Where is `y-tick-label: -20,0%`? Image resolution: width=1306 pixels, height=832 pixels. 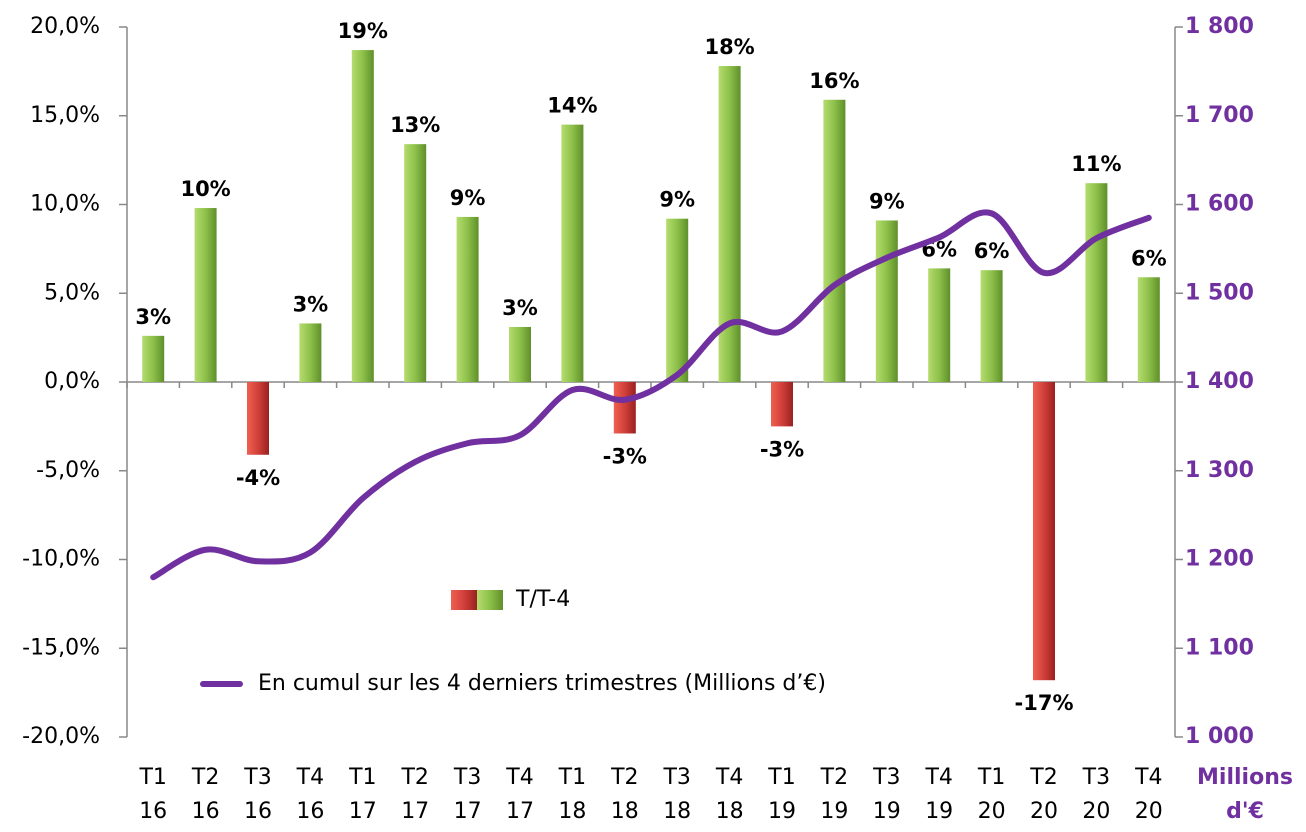
y-tick-label: -20,0% is located at coordinates (61, 736).